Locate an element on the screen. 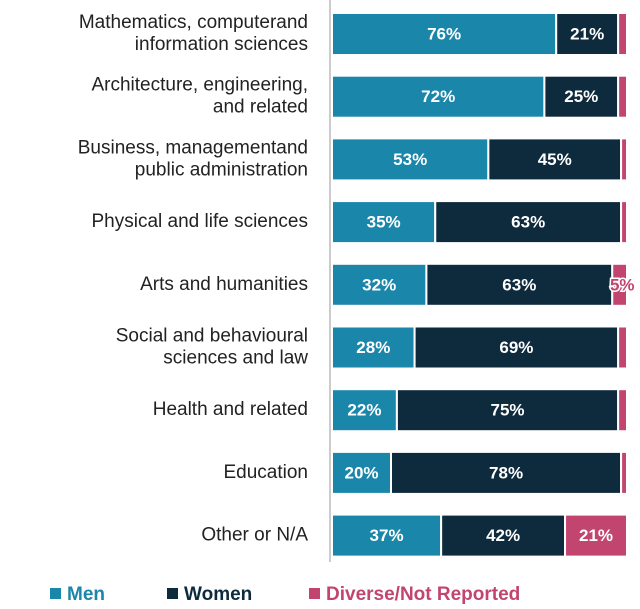 The height and width of the screenshot is (609, 640). value-label: 78% is located at coordinates (506, 472).